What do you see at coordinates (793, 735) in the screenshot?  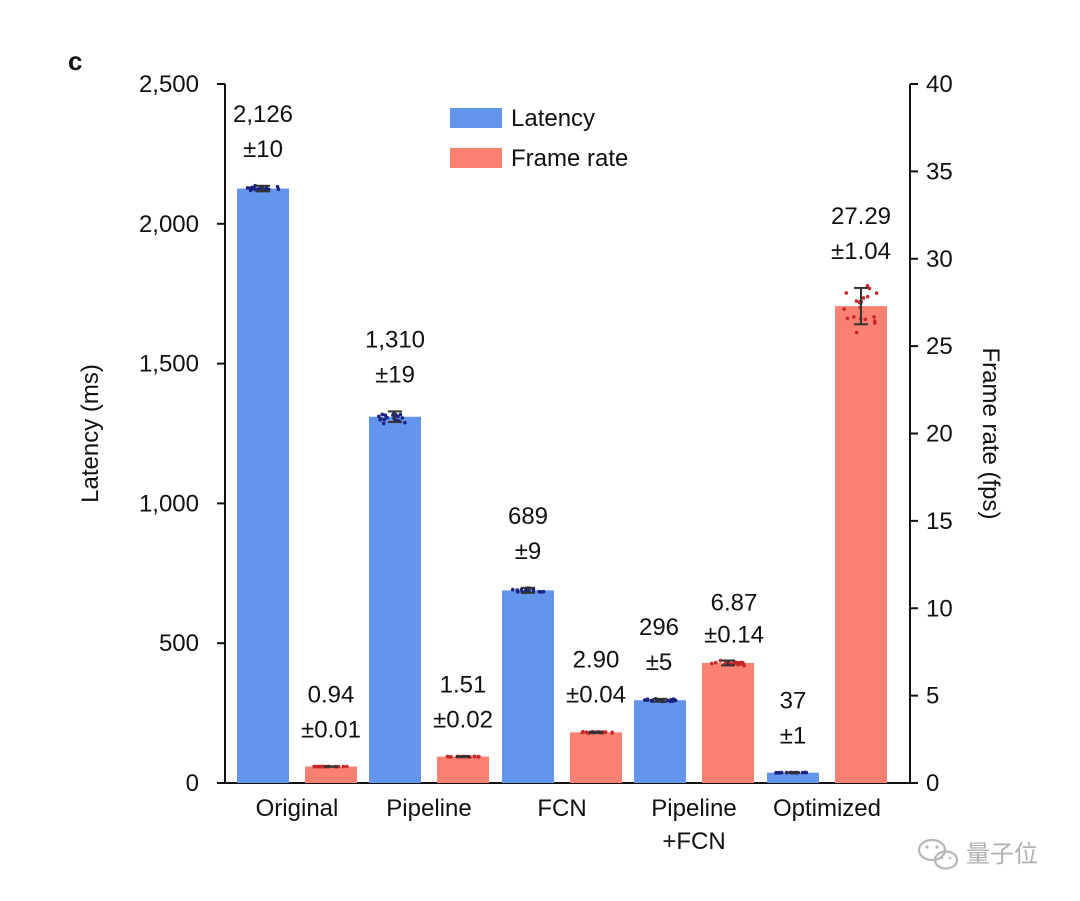 I see `latency-error-label: ±1` at bounding box center [793, 735].